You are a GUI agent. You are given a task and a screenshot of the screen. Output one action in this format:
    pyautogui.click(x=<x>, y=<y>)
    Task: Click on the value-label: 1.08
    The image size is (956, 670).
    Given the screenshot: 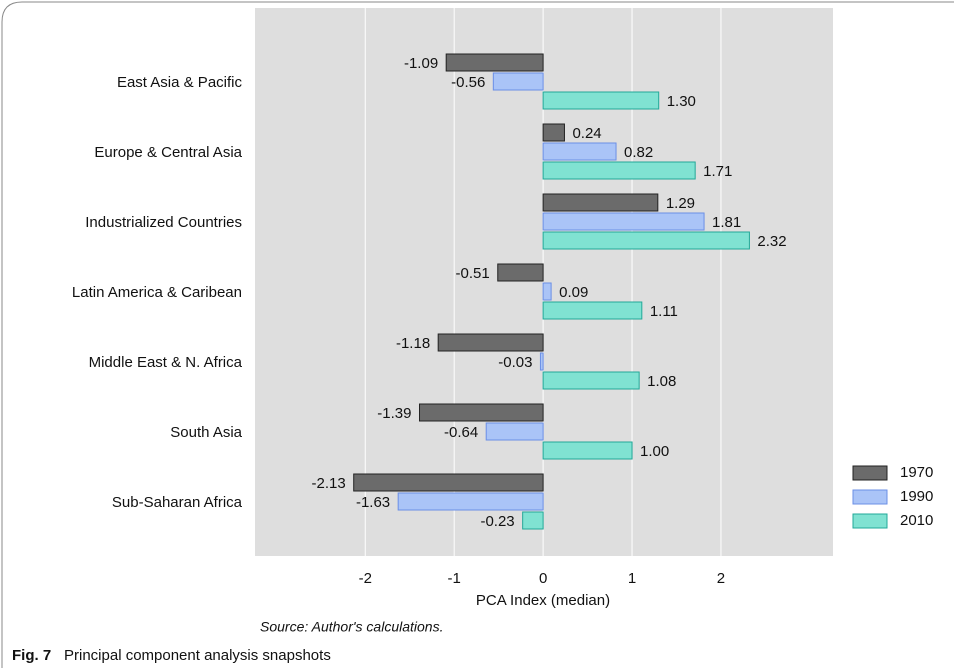 What is the action you would take?
    pyautogui.click(x=661, y=381)
    